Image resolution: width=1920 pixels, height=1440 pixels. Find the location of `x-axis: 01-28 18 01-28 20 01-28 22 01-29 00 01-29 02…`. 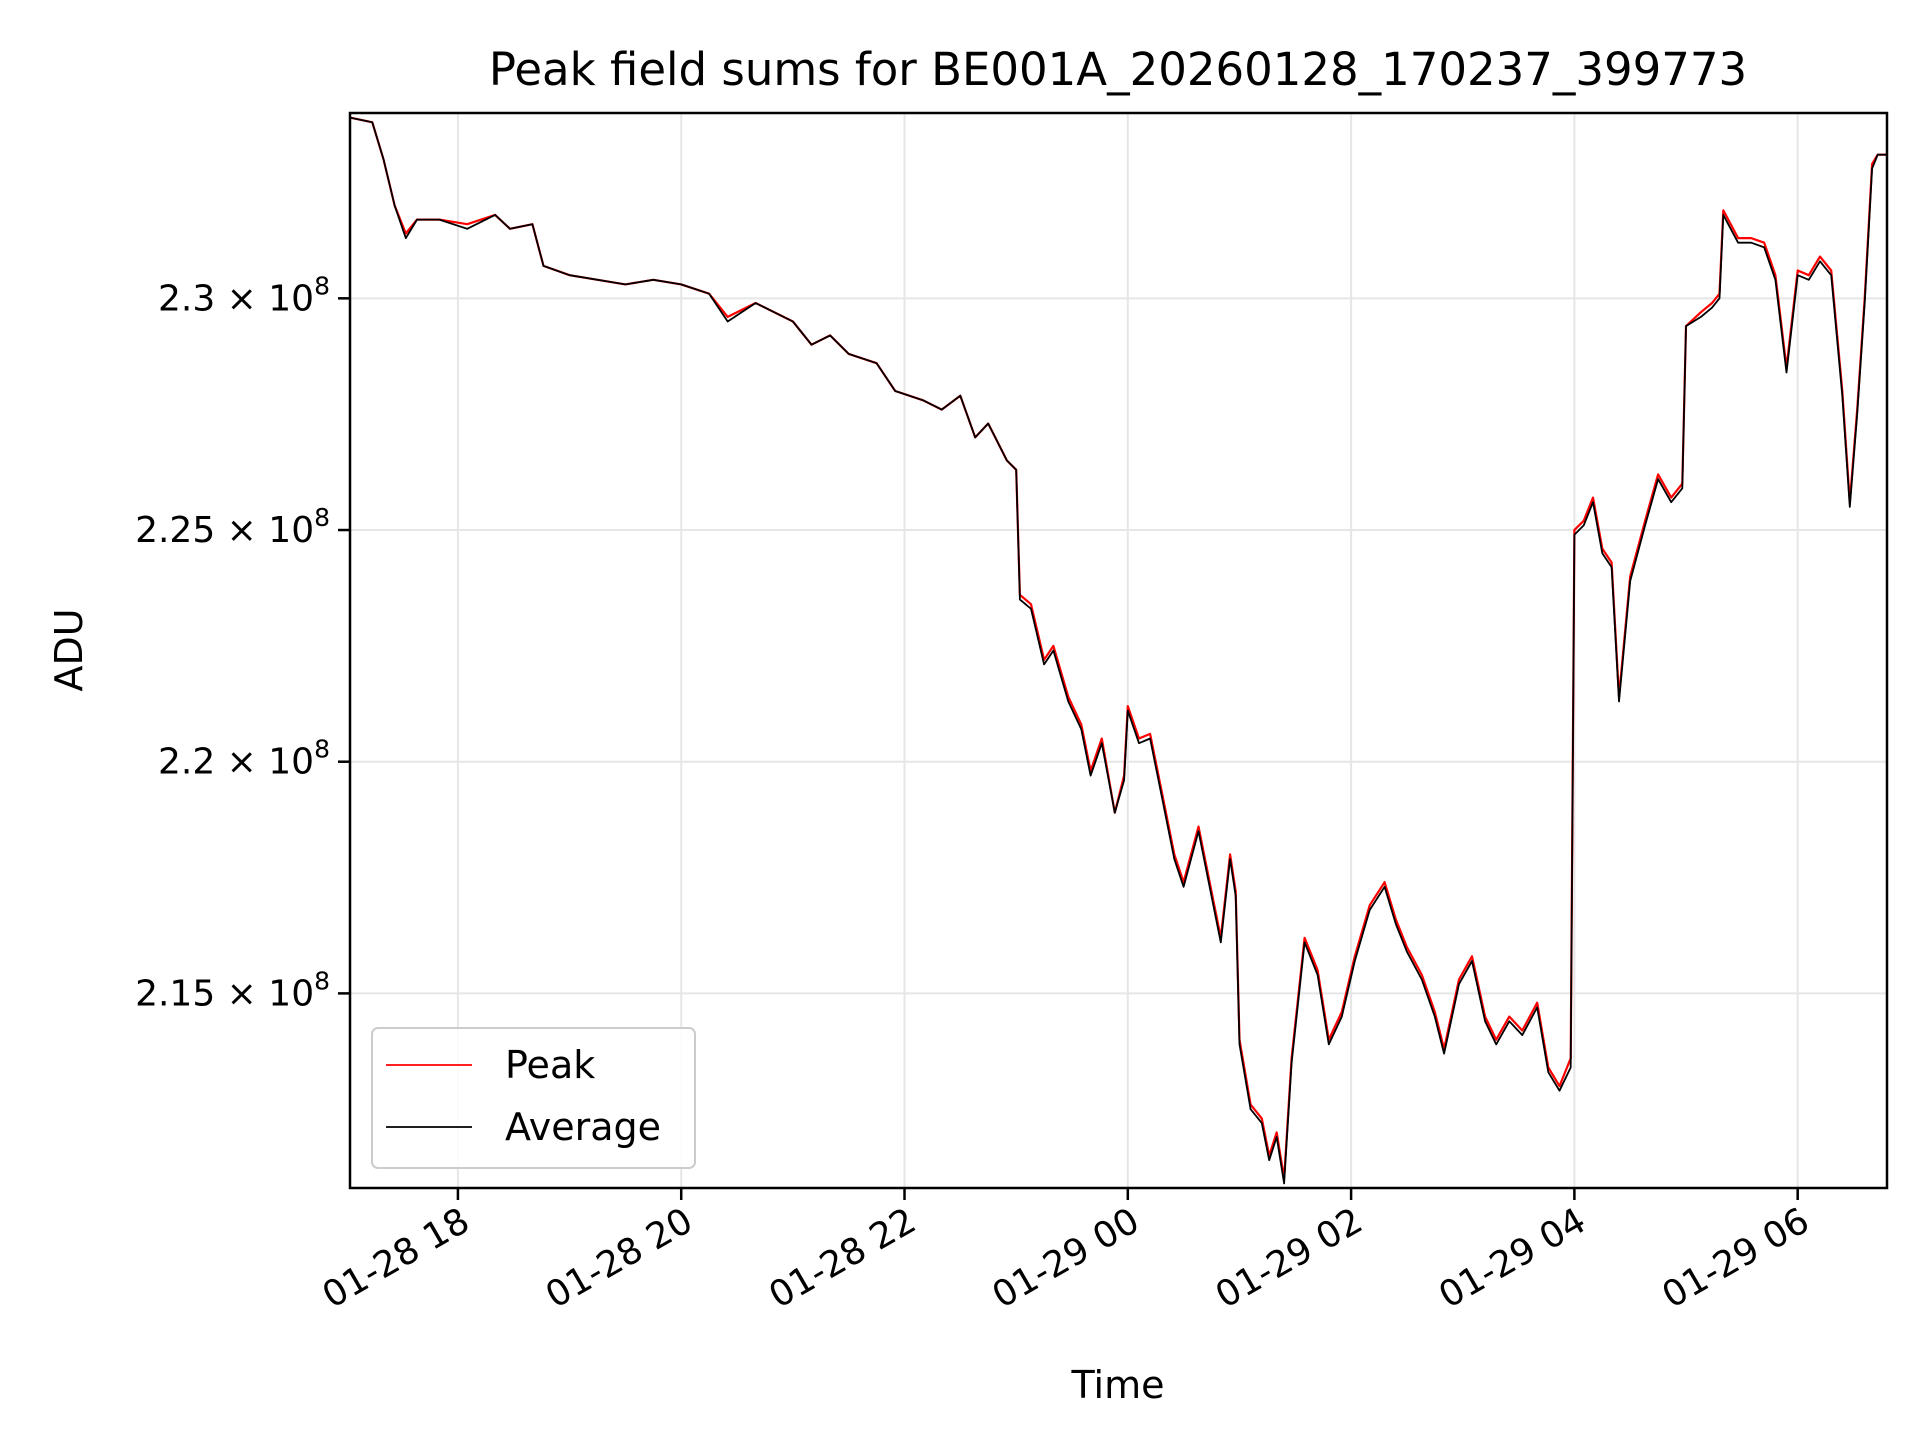

x-axis: 01-28 18 01-28 20 01-28 22 01-29 00 01-29 02… is located at coordinates (1066, 1252).